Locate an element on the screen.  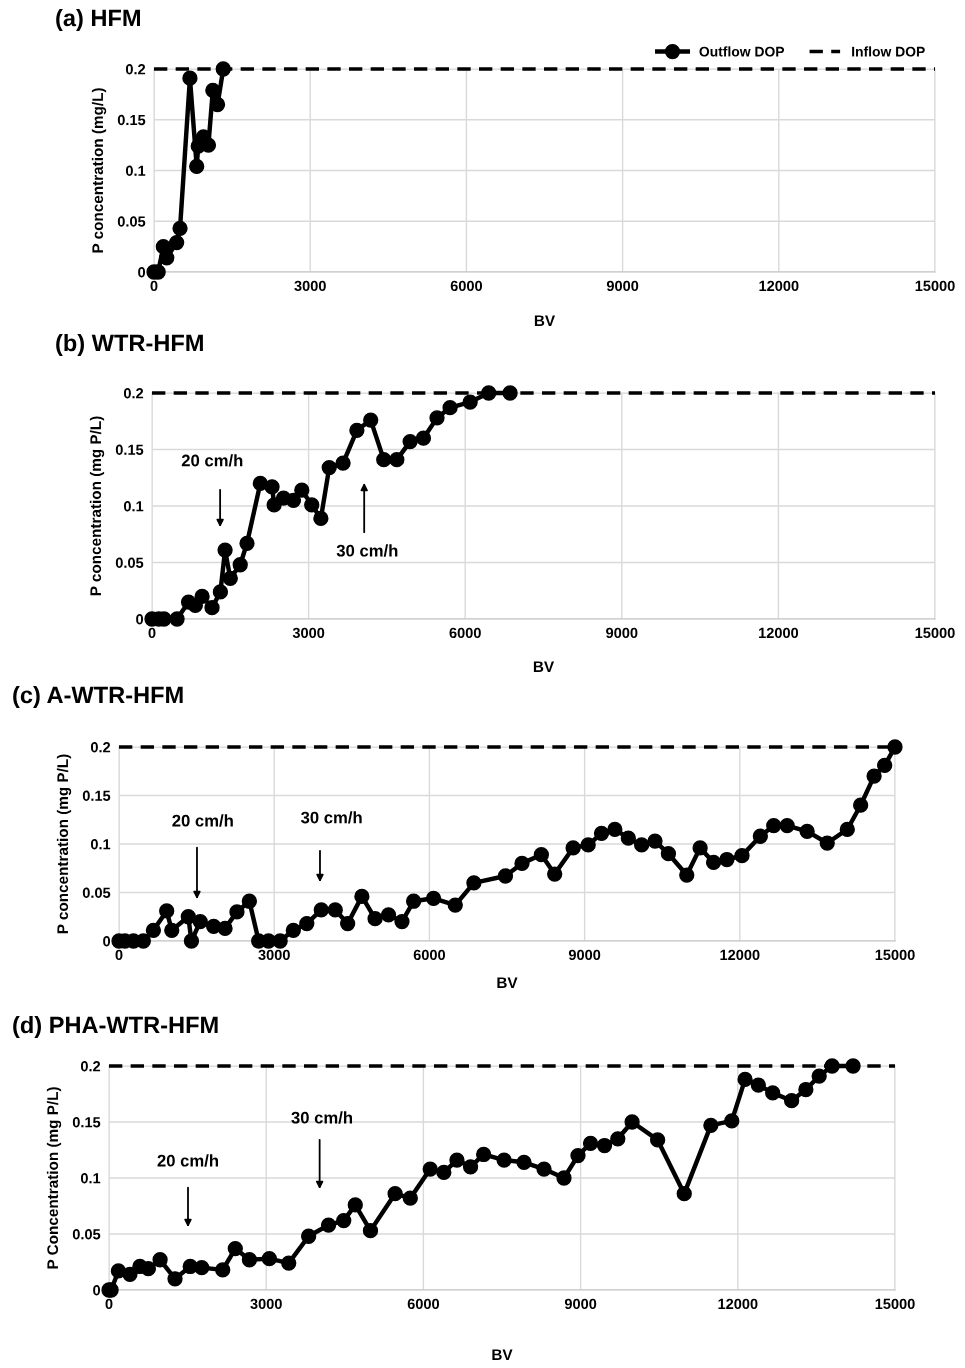
annotation: 20 cm/h is located at coordinates (212, 460).